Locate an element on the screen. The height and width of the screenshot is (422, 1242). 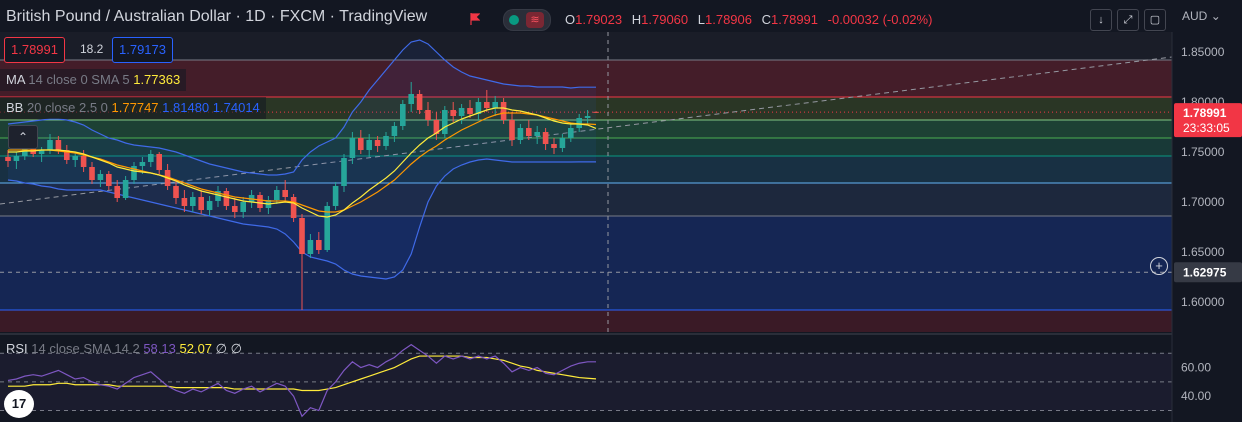
rsi-ma-line is located at coordinates (302, 373).